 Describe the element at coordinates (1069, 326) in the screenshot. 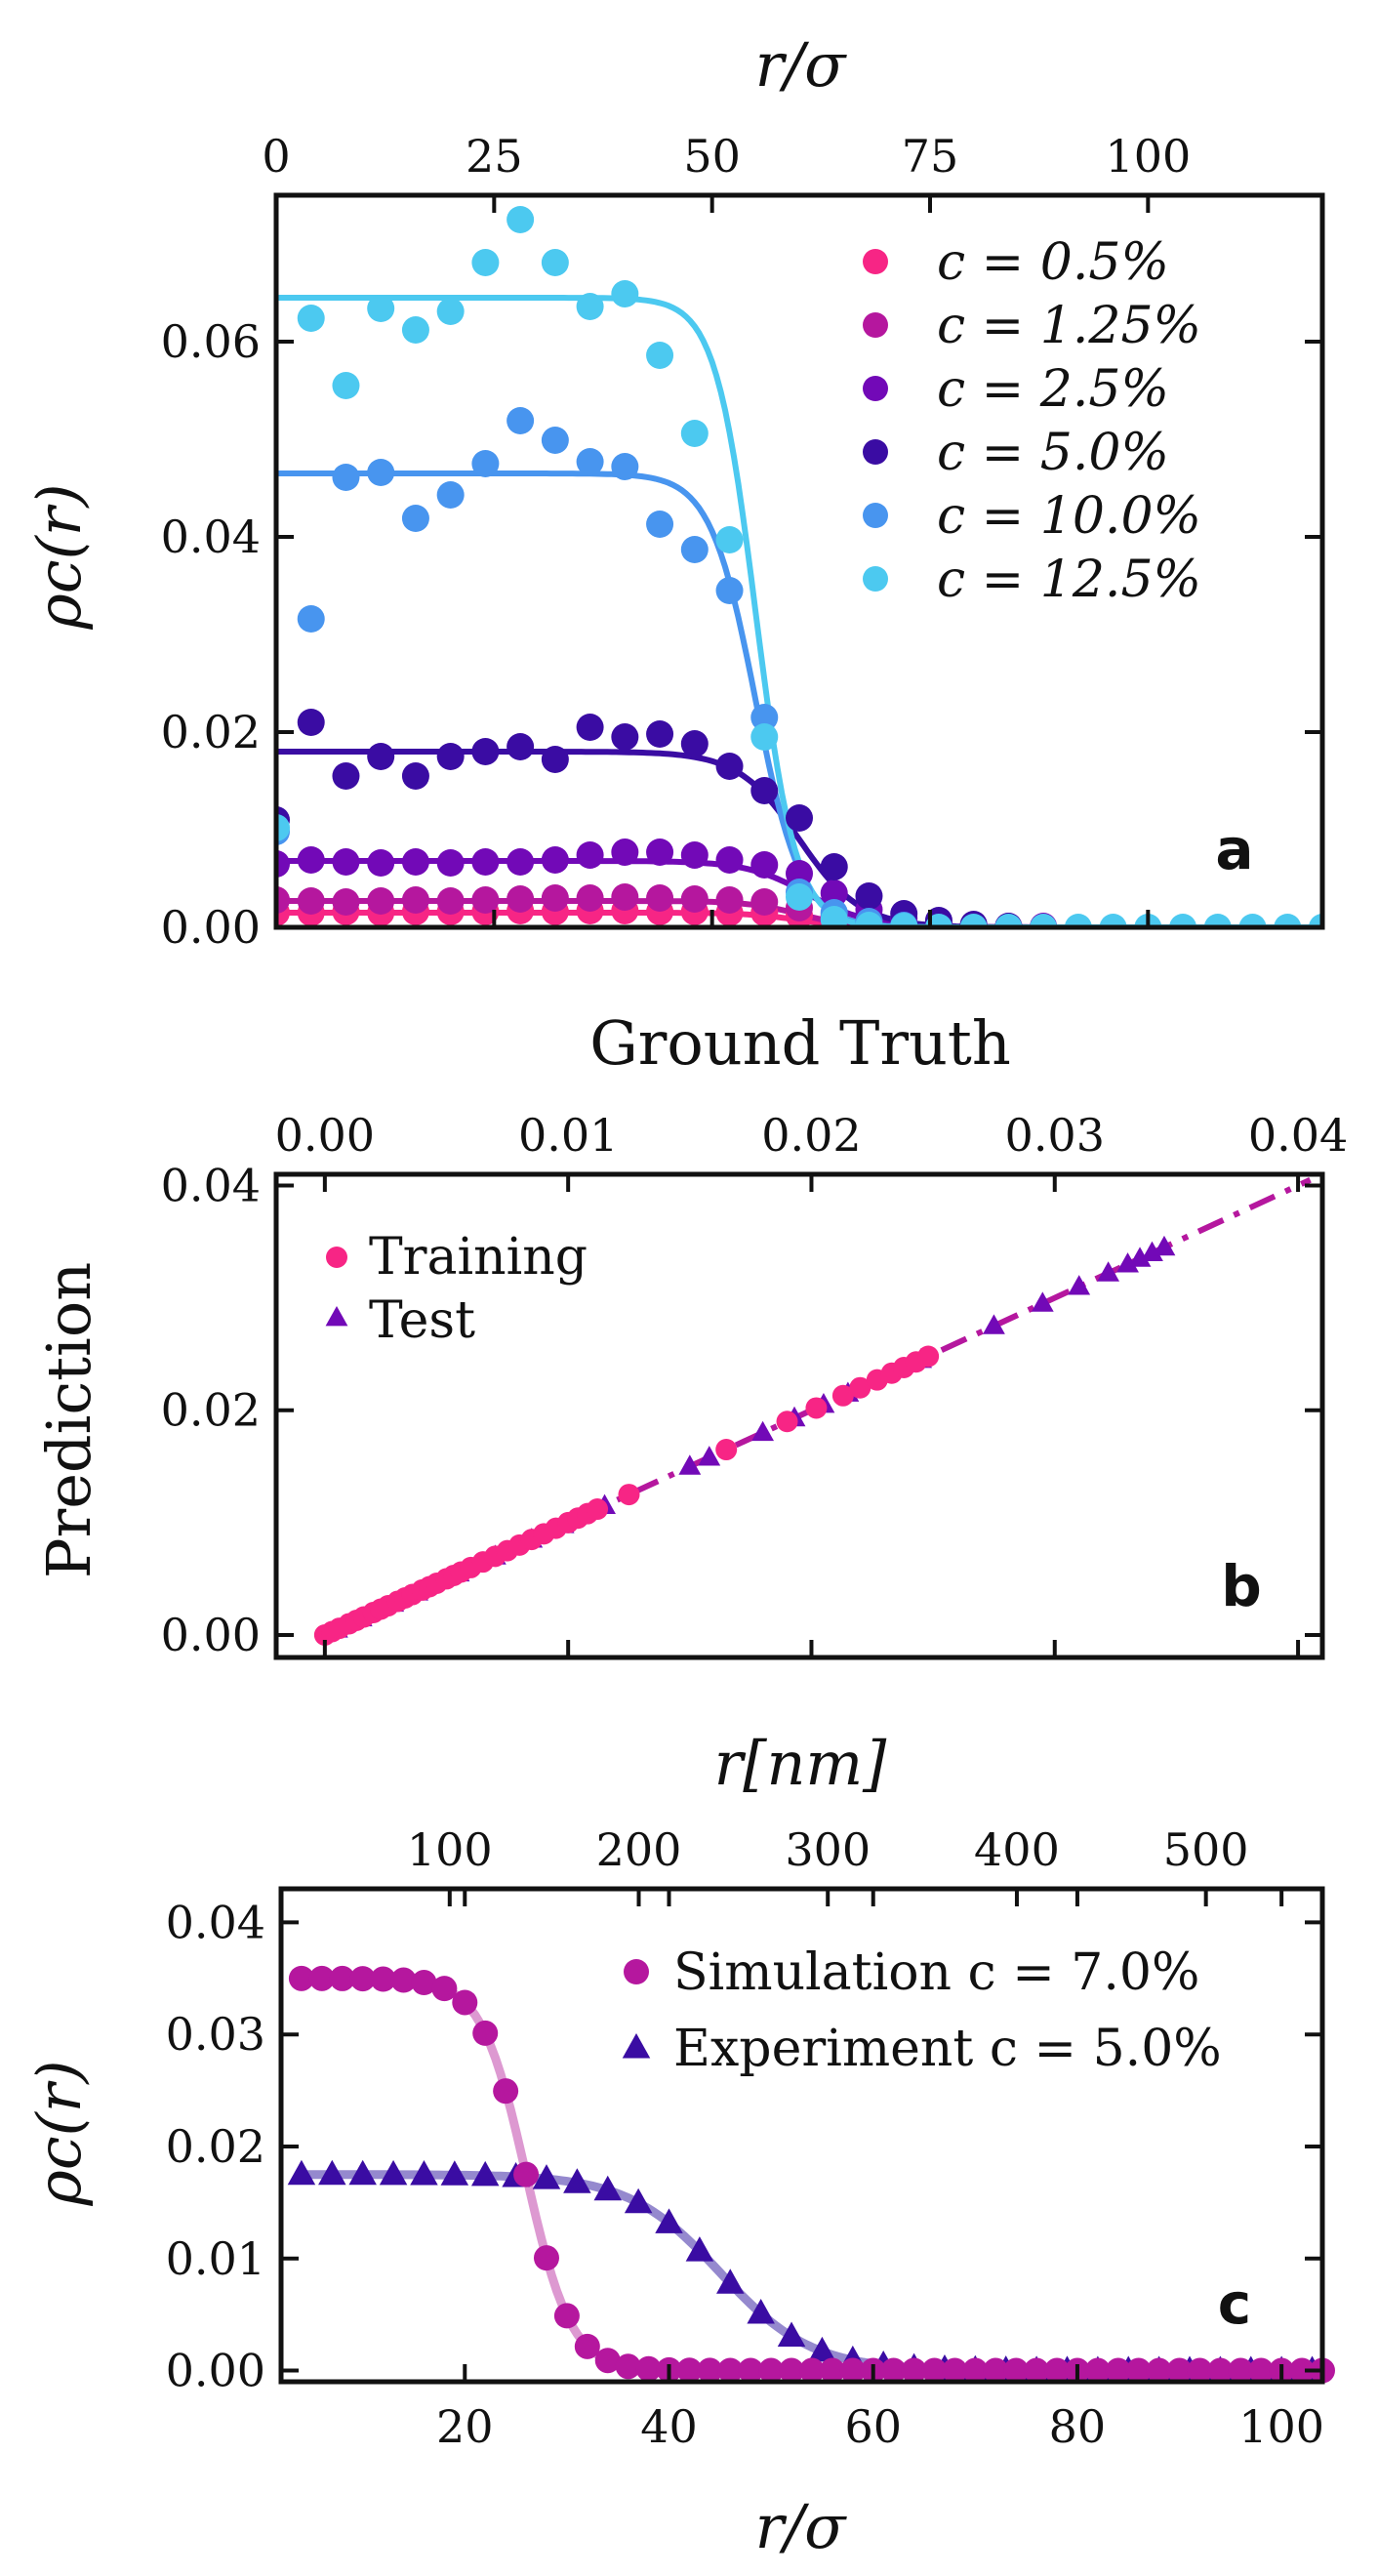

I see `legend-label: c = 1.25%` at that location.